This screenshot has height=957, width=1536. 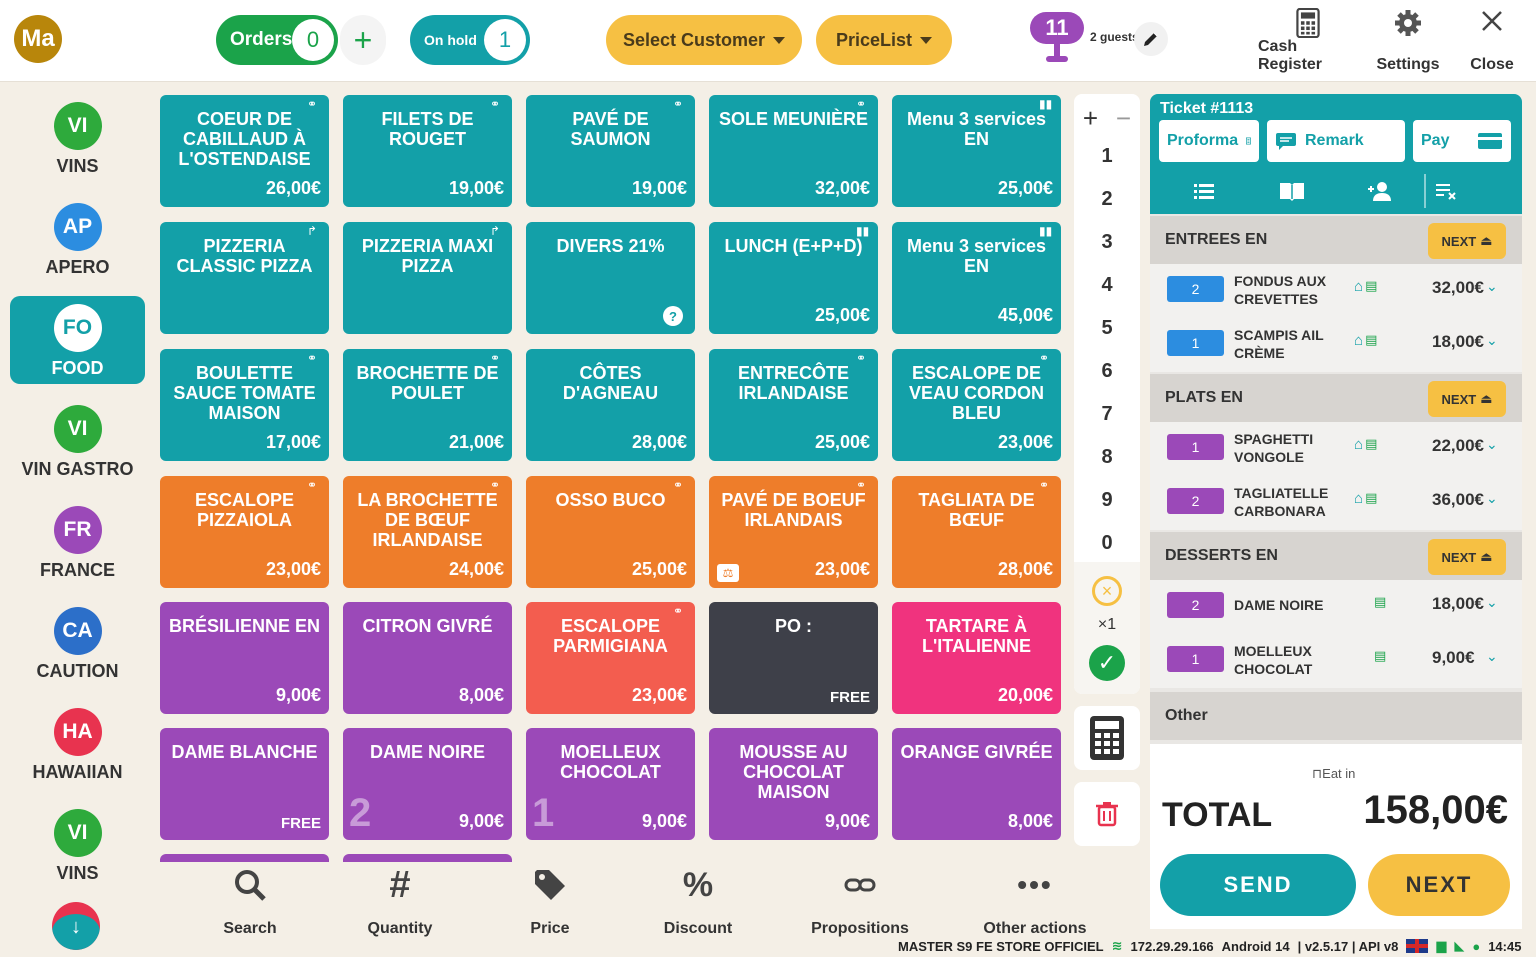 I want to click on product-tile: Menu 3 services EN 45,00€ ▮▮, so click(x=976, y=278).